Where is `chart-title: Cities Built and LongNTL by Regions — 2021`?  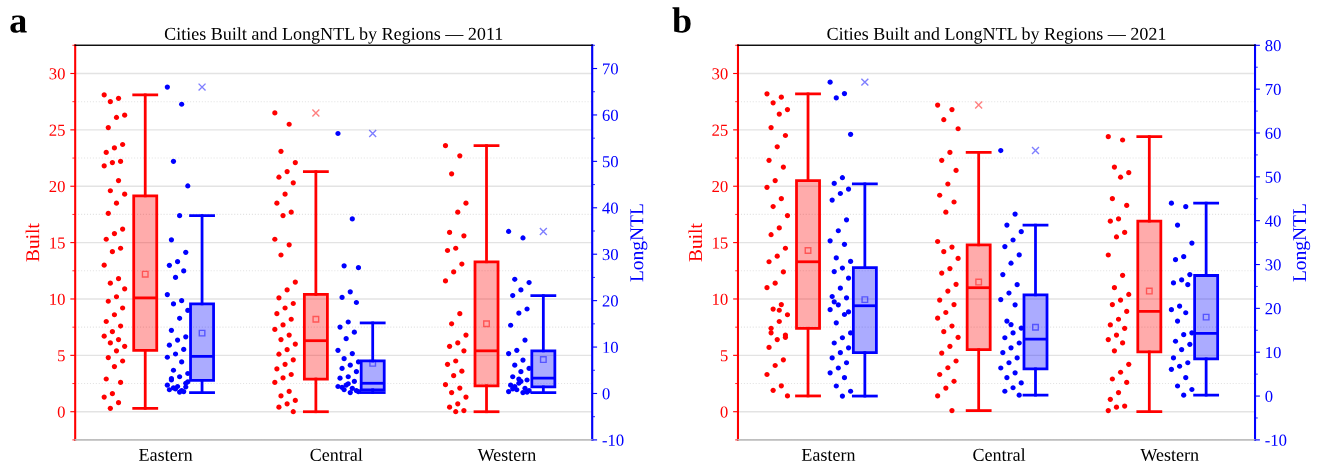 chart-title: Cities Built and LongNTL by Regions — 2021 is located at coordinates (996, 35).